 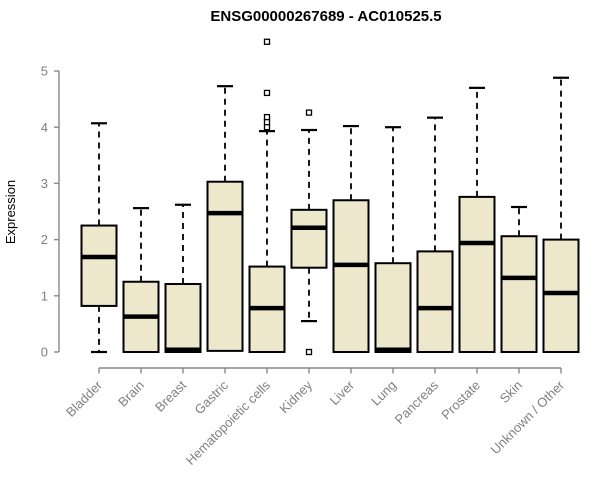 I want to click on x-tick-label: Kidney, so click(x=295, y=396).